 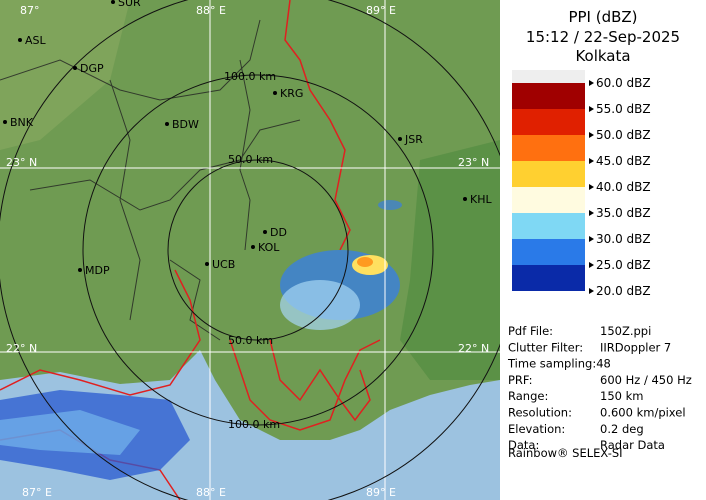 What do you see at coordinates (622, 429) in the screenshot?
I see `info-value: 0.2 deg` at bounding box center [622, 429].